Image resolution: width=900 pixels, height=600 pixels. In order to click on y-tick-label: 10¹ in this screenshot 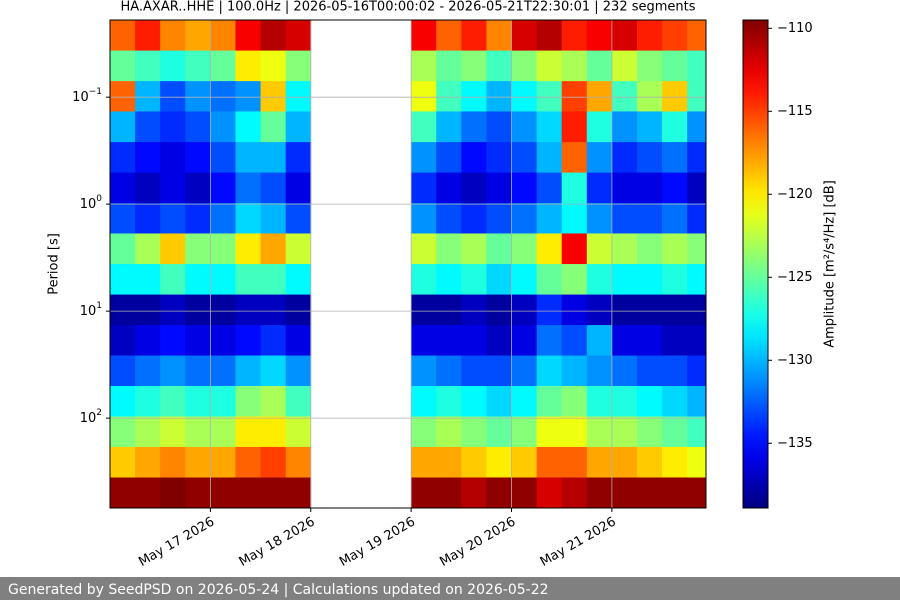, I will do `click(91, 310)`.